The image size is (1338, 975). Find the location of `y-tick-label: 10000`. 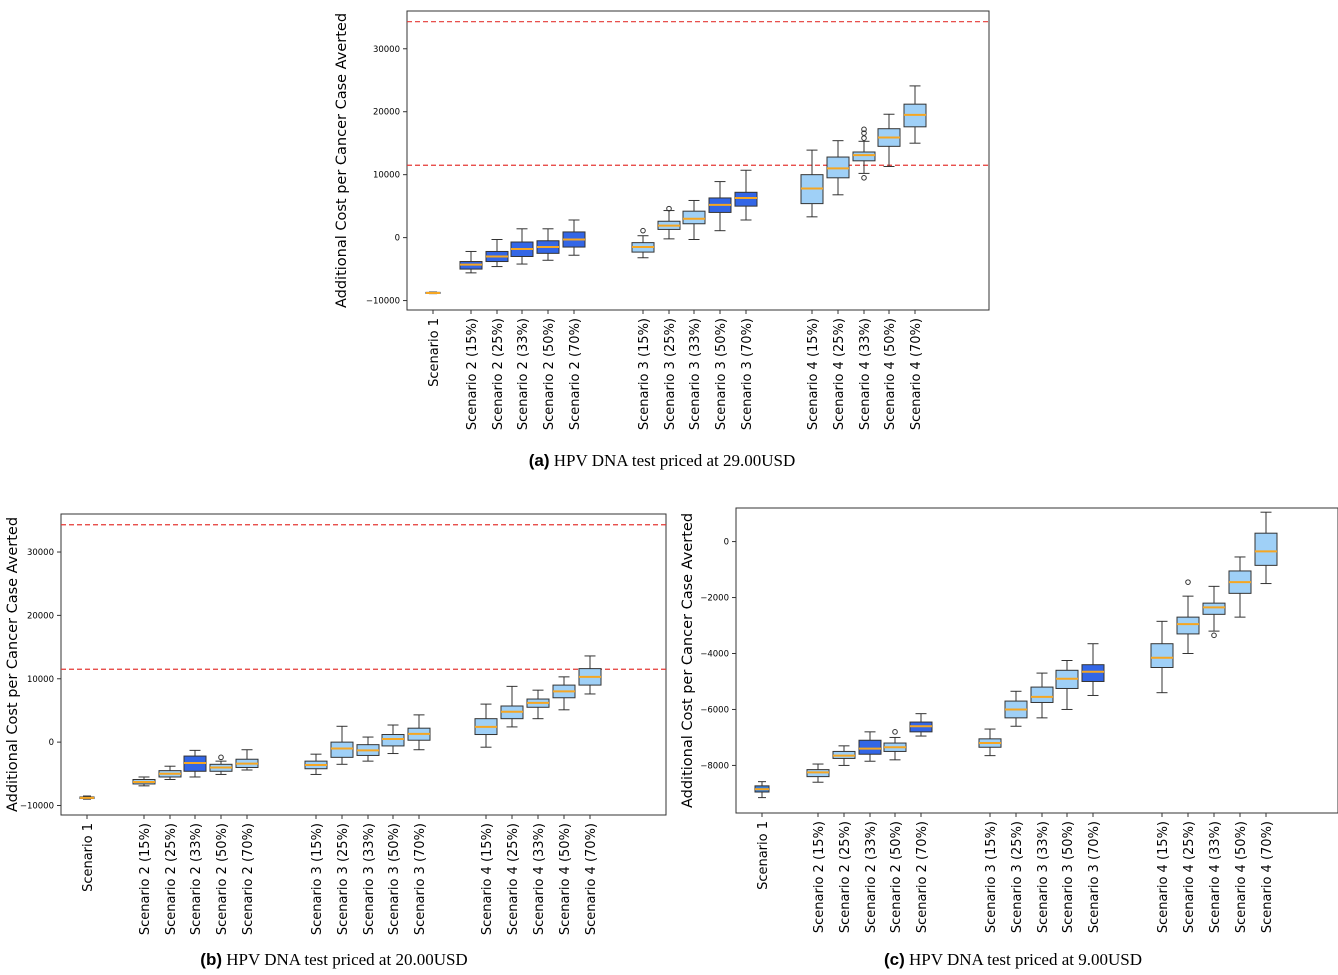

y-tick-label: 10000 is located at coordinates (40, 680).